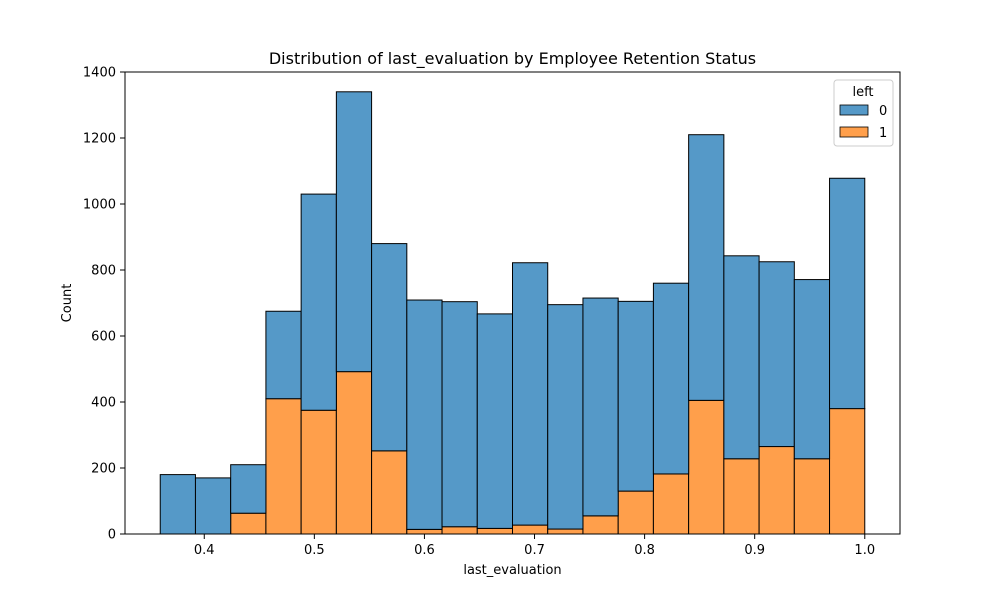 The image size is (1000, 600). Describe the element at coordinates (512, 570) in the screenshot. I see `x-axis-label: last_evaluation` at that location.